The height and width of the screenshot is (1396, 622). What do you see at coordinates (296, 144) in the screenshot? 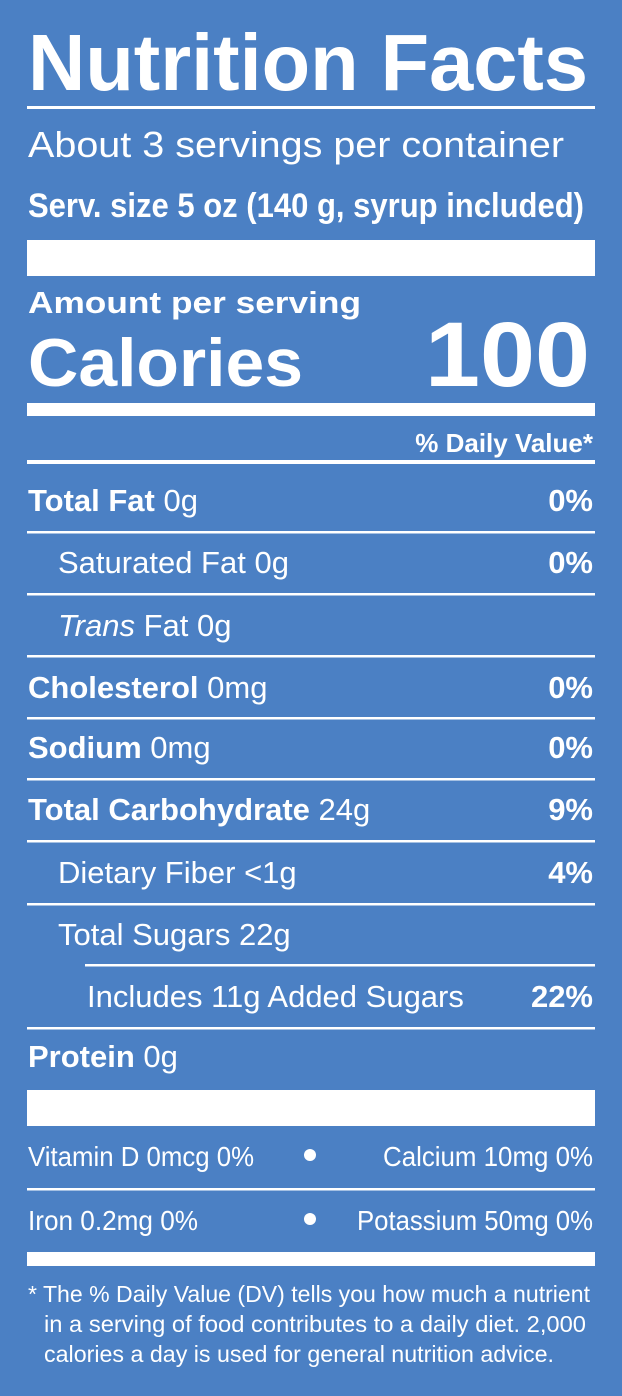
I see `servings: About 3 servings per container` at bounding box center [296, 144].